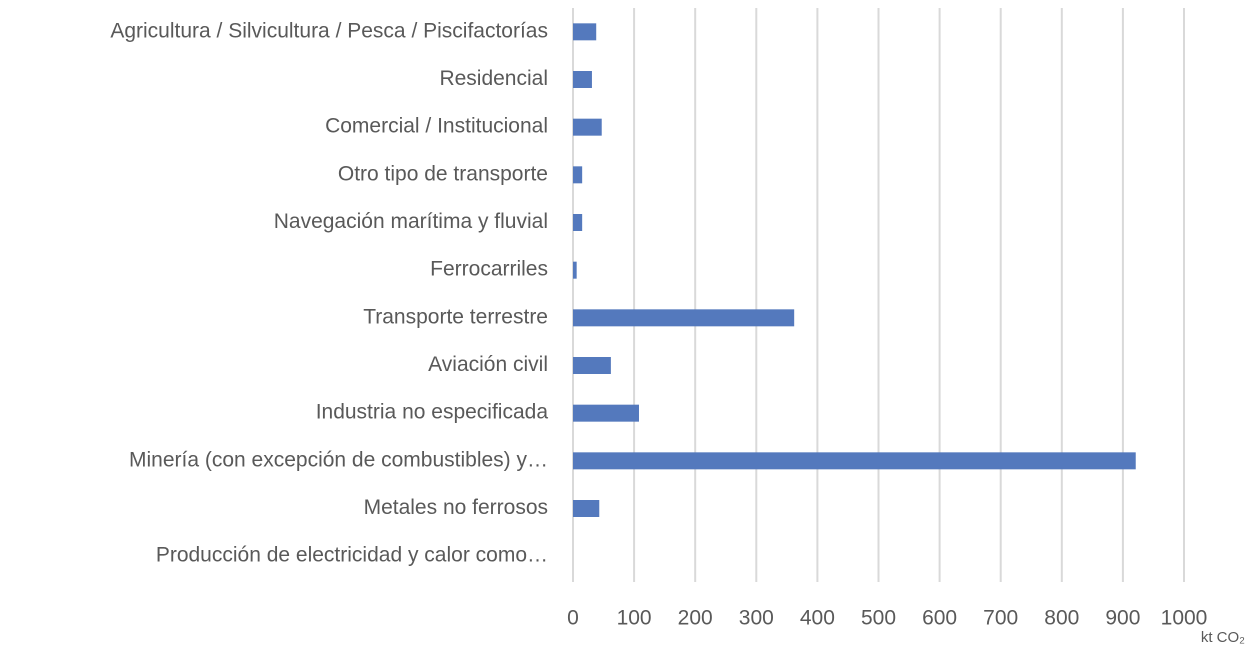  Describe the element at coordinates (878, 618) in the screenshot. I see `x-tick-label: 500` at that location.